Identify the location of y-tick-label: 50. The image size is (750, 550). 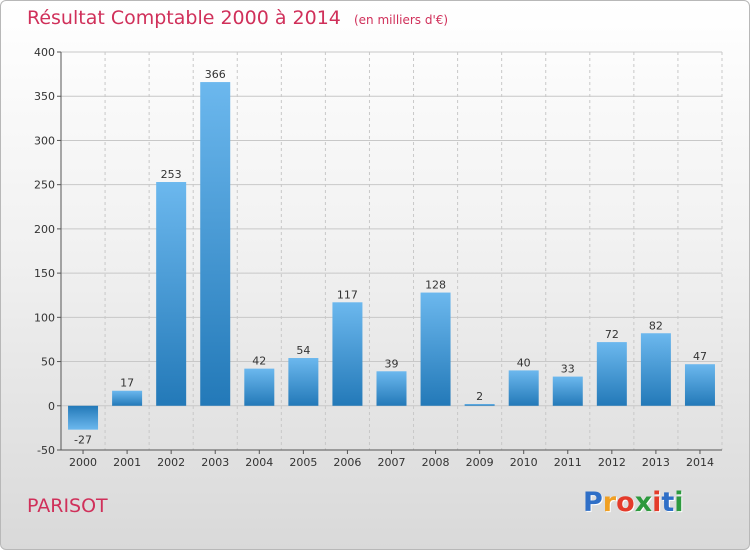
(48, 362).